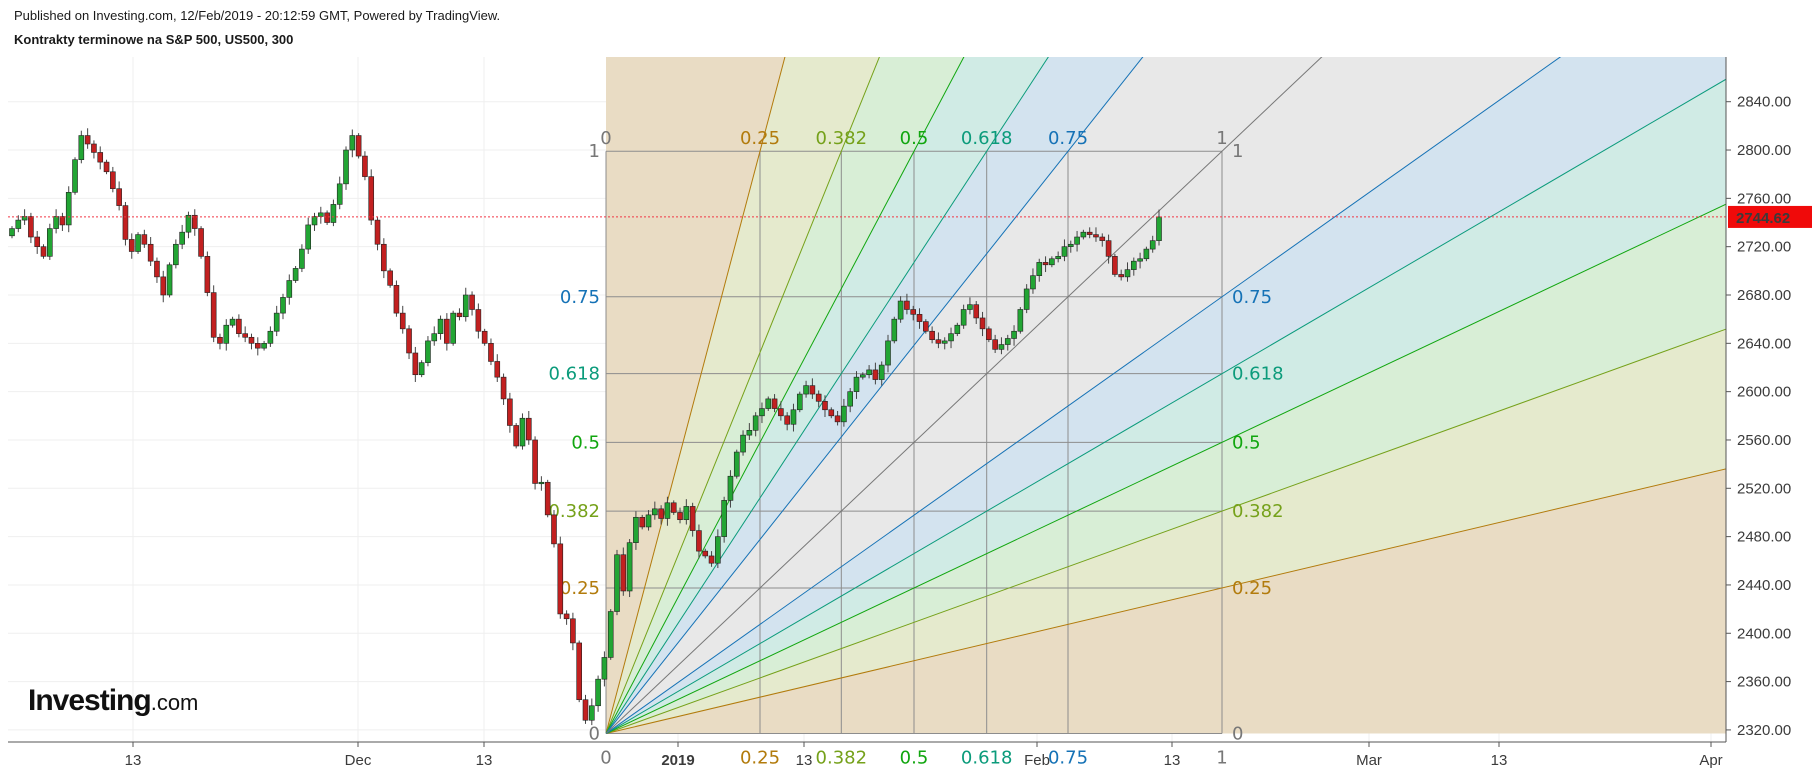 The height and width of the screenshot is (776, 1812). What do you see at coordinates (1764, 730) in the screenshot?
I see `y-tick-label: 2320.00` at bounding box center [1764, 730].